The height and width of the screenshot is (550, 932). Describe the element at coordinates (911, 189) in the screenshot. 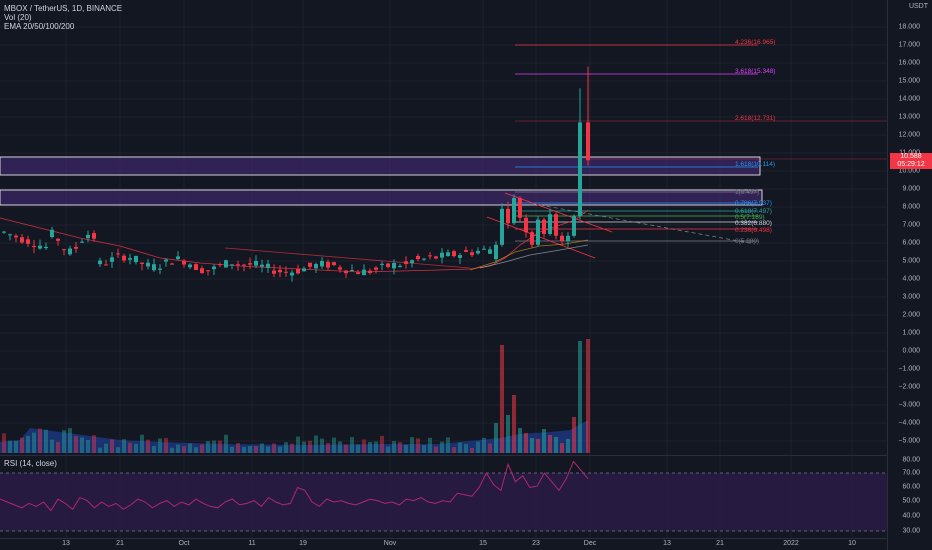

I see `price-tick-label: 9.000` at that location.